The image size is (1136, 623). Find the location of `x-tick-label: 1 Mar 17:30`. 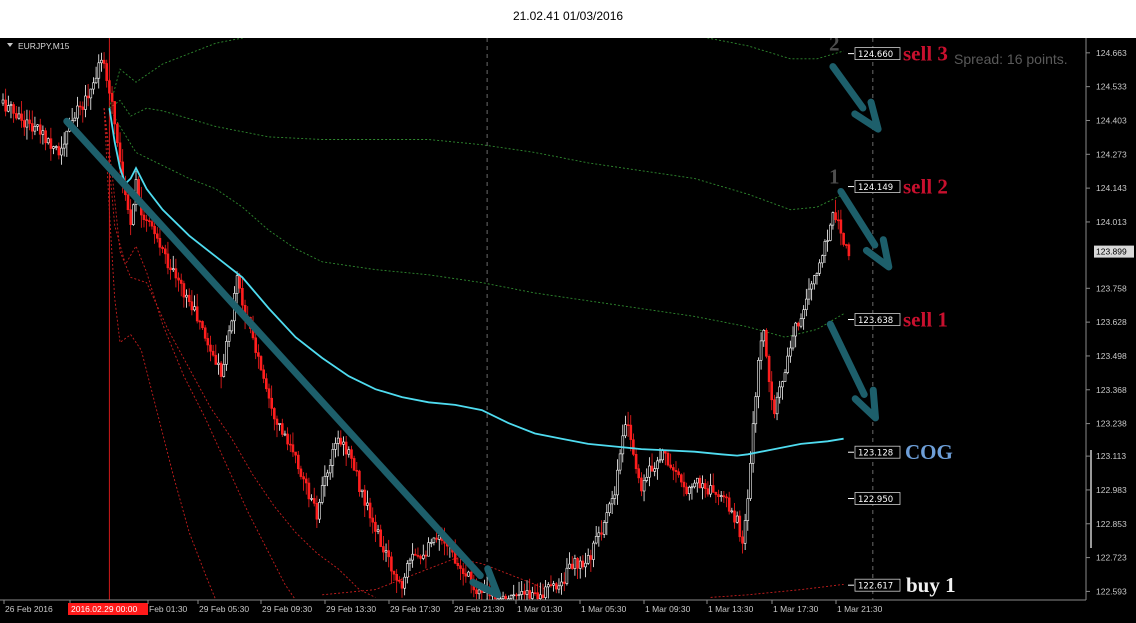

x-tick-label: 1 Mar 17:30 is located at coordinates (796, 609).